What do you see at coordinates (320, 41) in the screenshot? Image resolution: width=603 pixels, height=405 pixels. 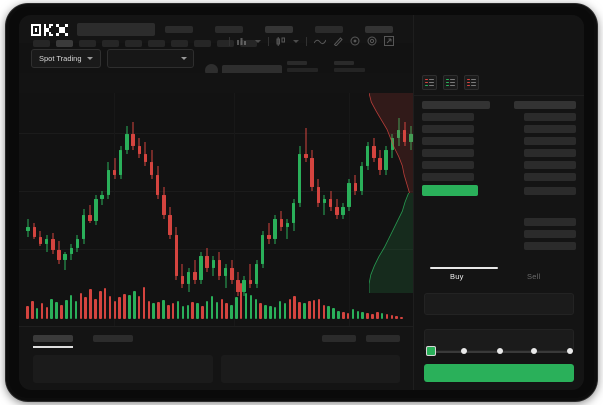 I see `line-tool-icon` at bounding box center [320, 41].